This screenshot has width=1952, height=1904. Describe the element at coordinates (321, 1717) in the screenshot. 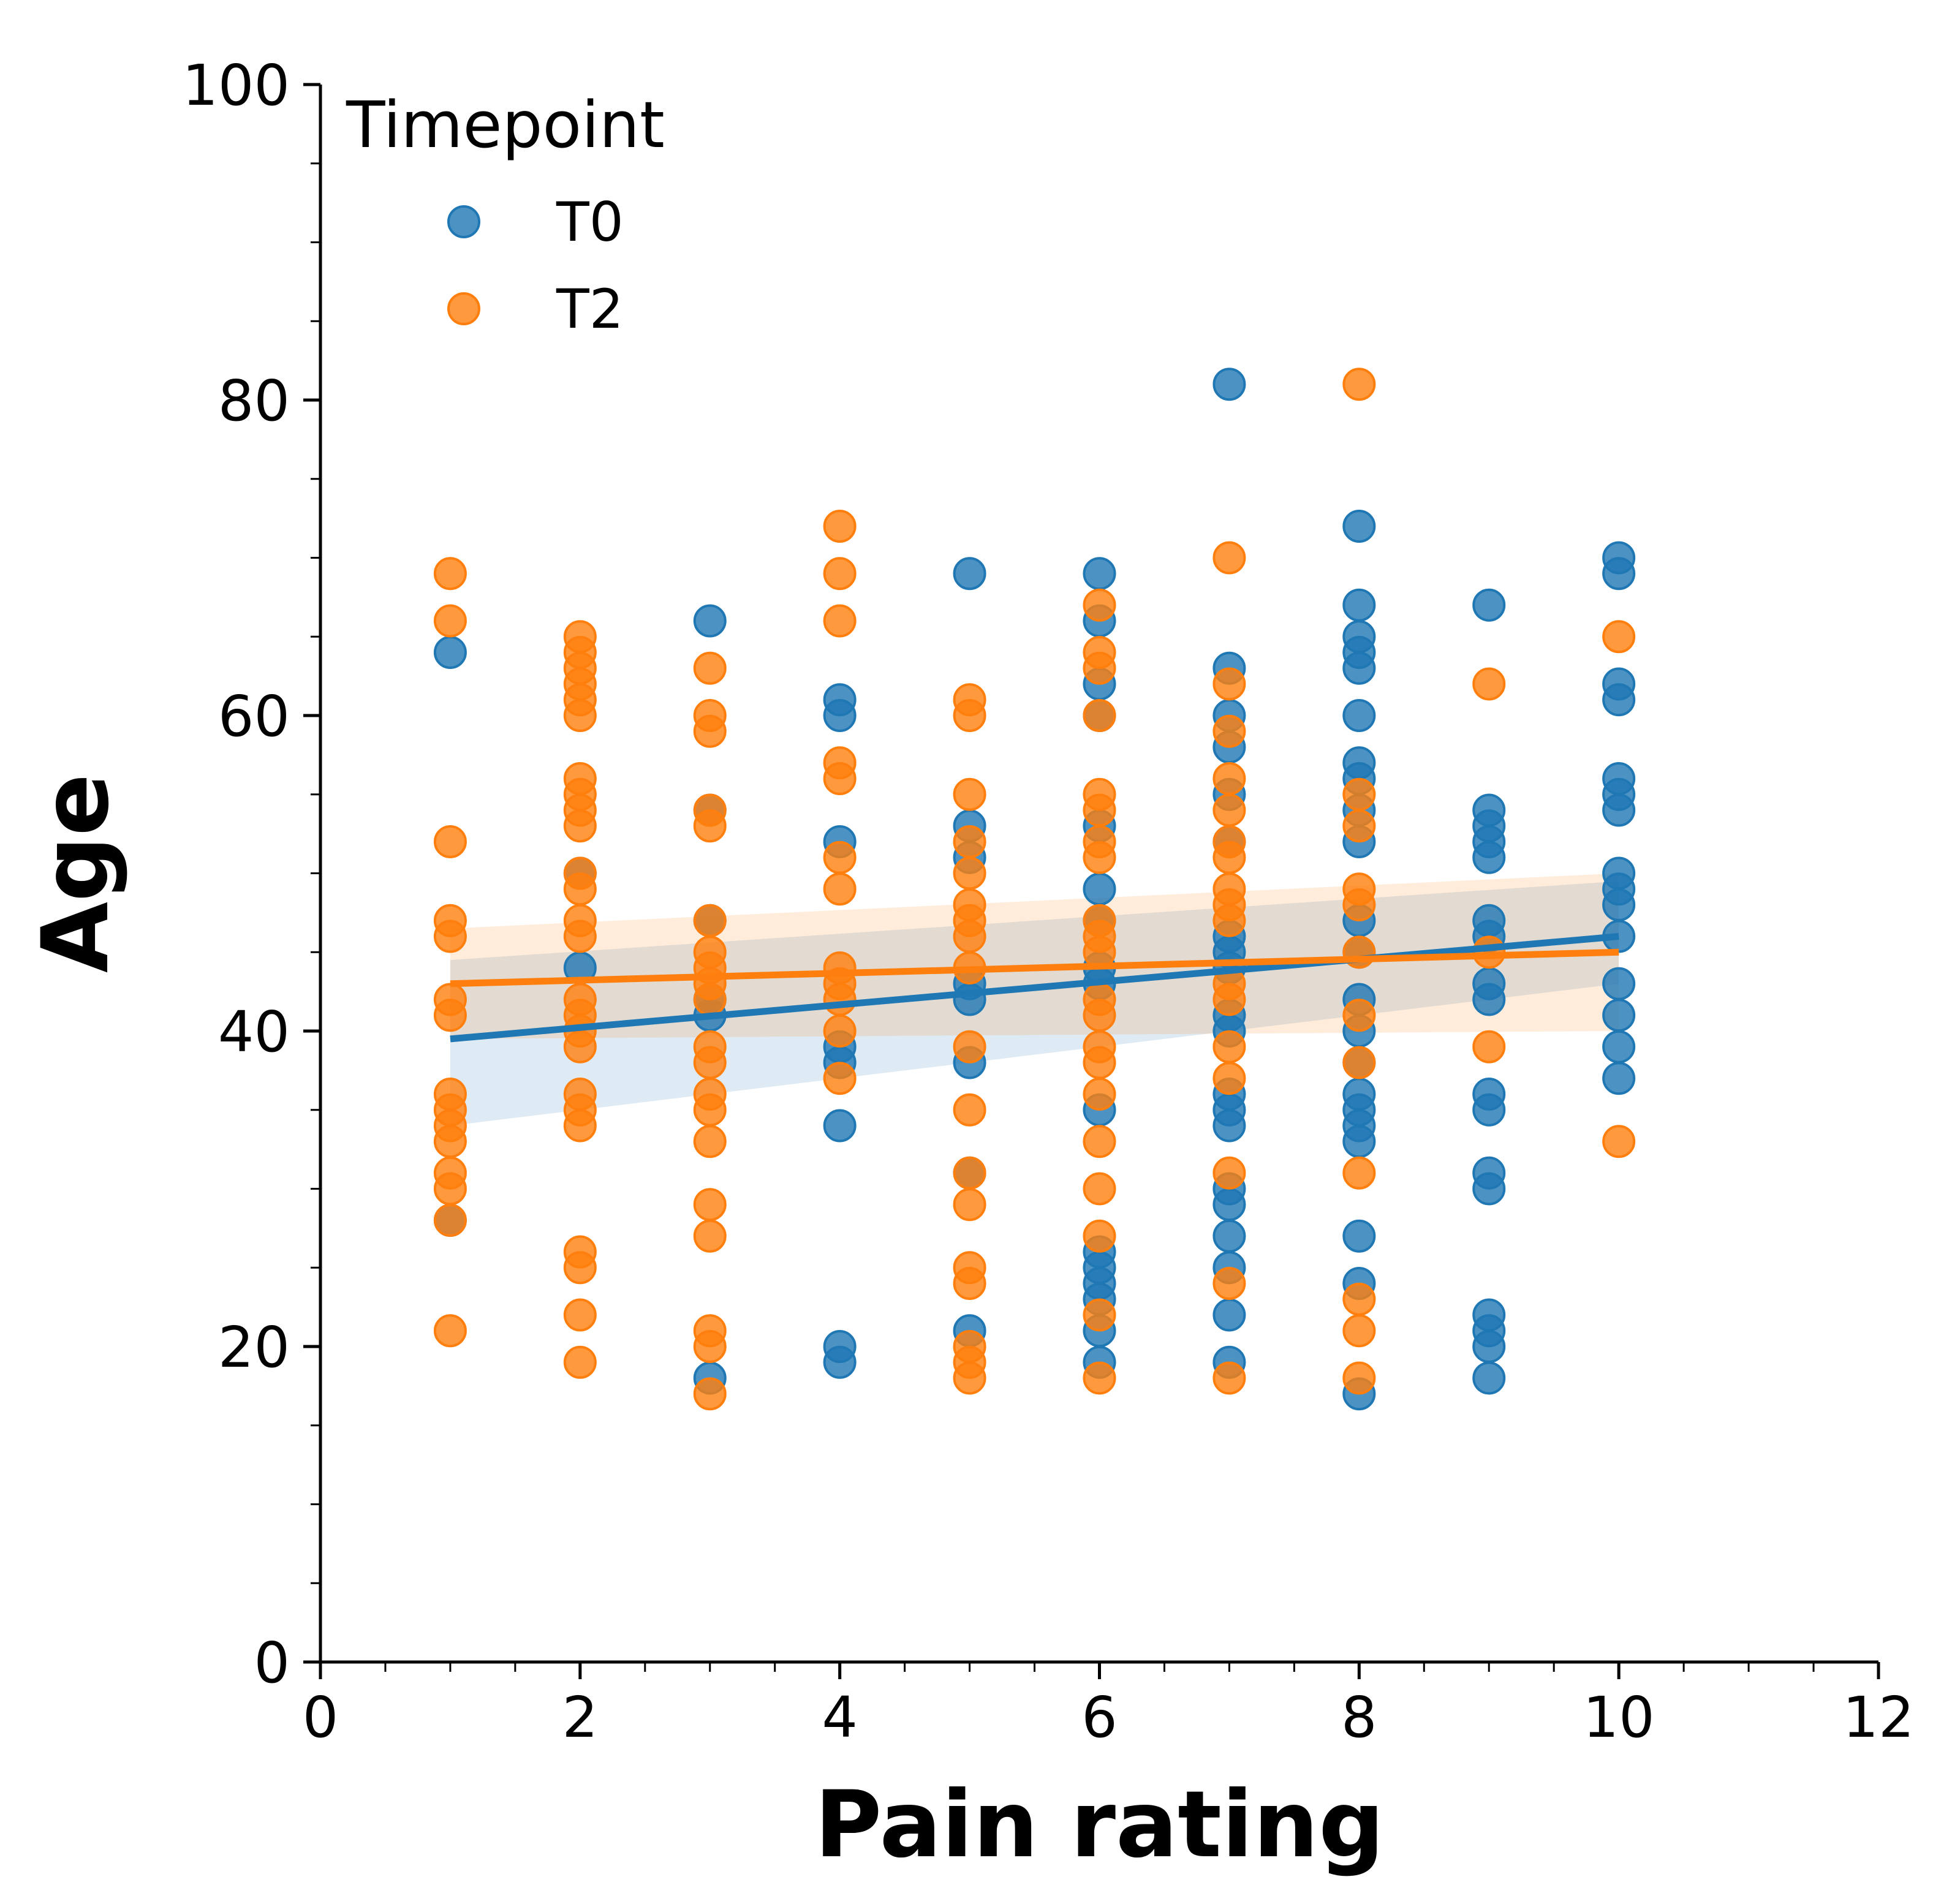

I see `x-tick-label: 0` at that location.